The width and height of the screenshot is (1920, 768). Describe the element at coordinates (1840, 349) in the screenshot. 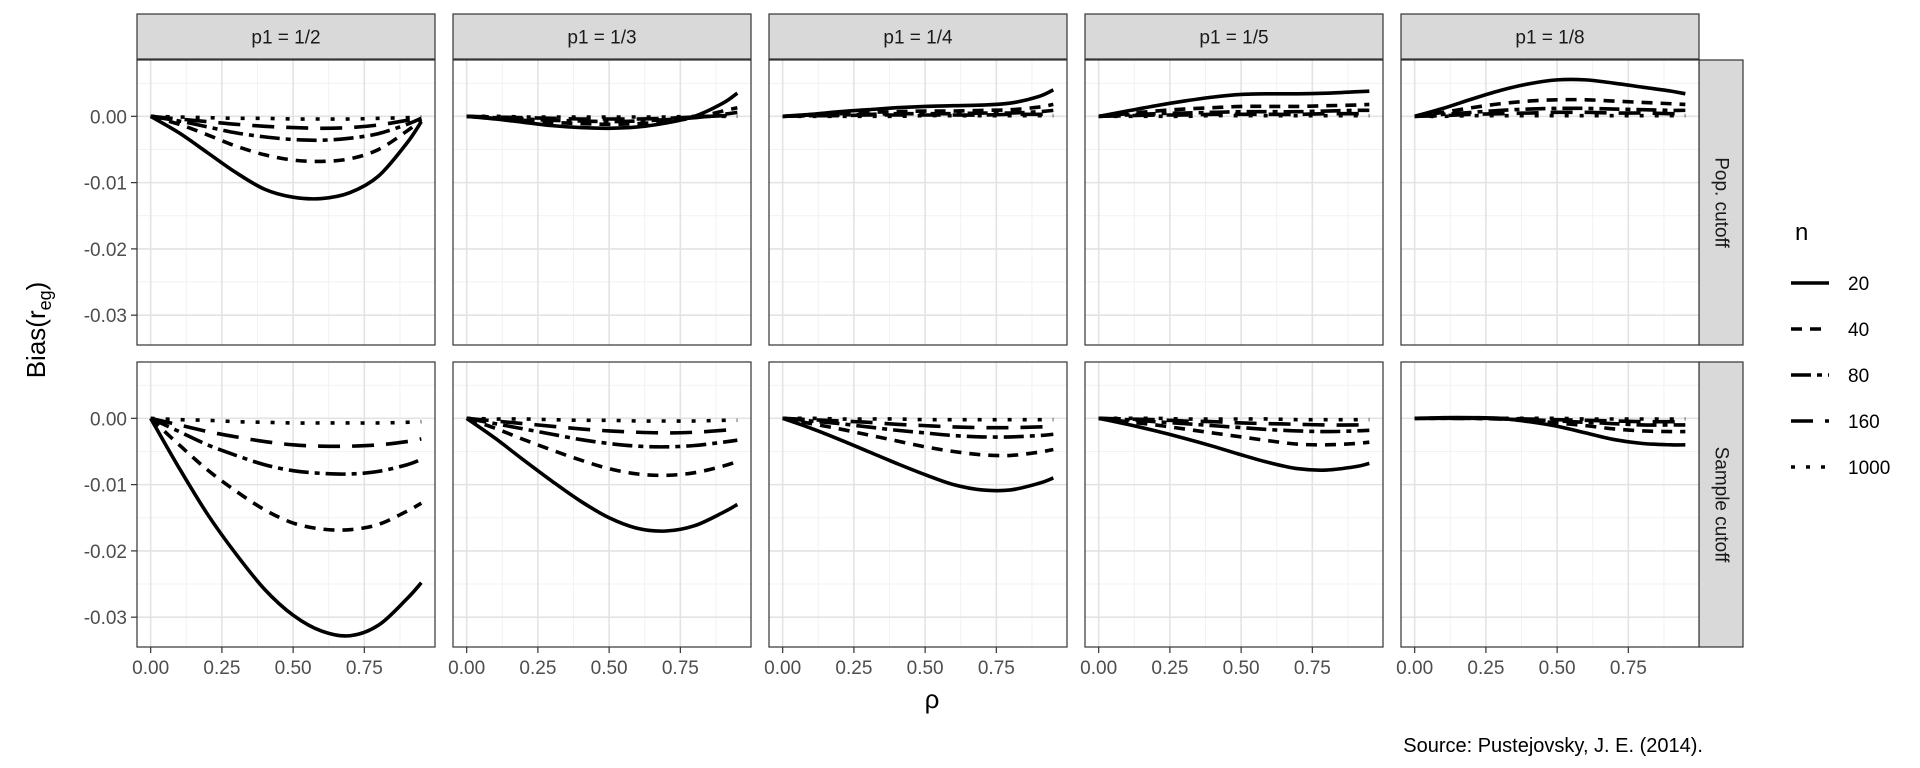

I see `legend: n 20 40 80 160 1000` at that location.